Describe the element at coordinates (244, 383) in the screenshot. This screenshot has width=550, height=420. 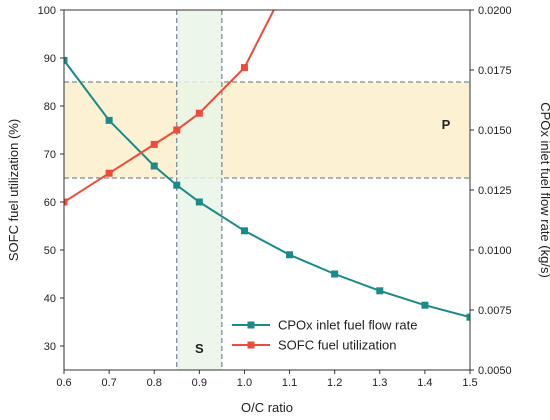
I see `x-tick-label: 1.0` at that location.